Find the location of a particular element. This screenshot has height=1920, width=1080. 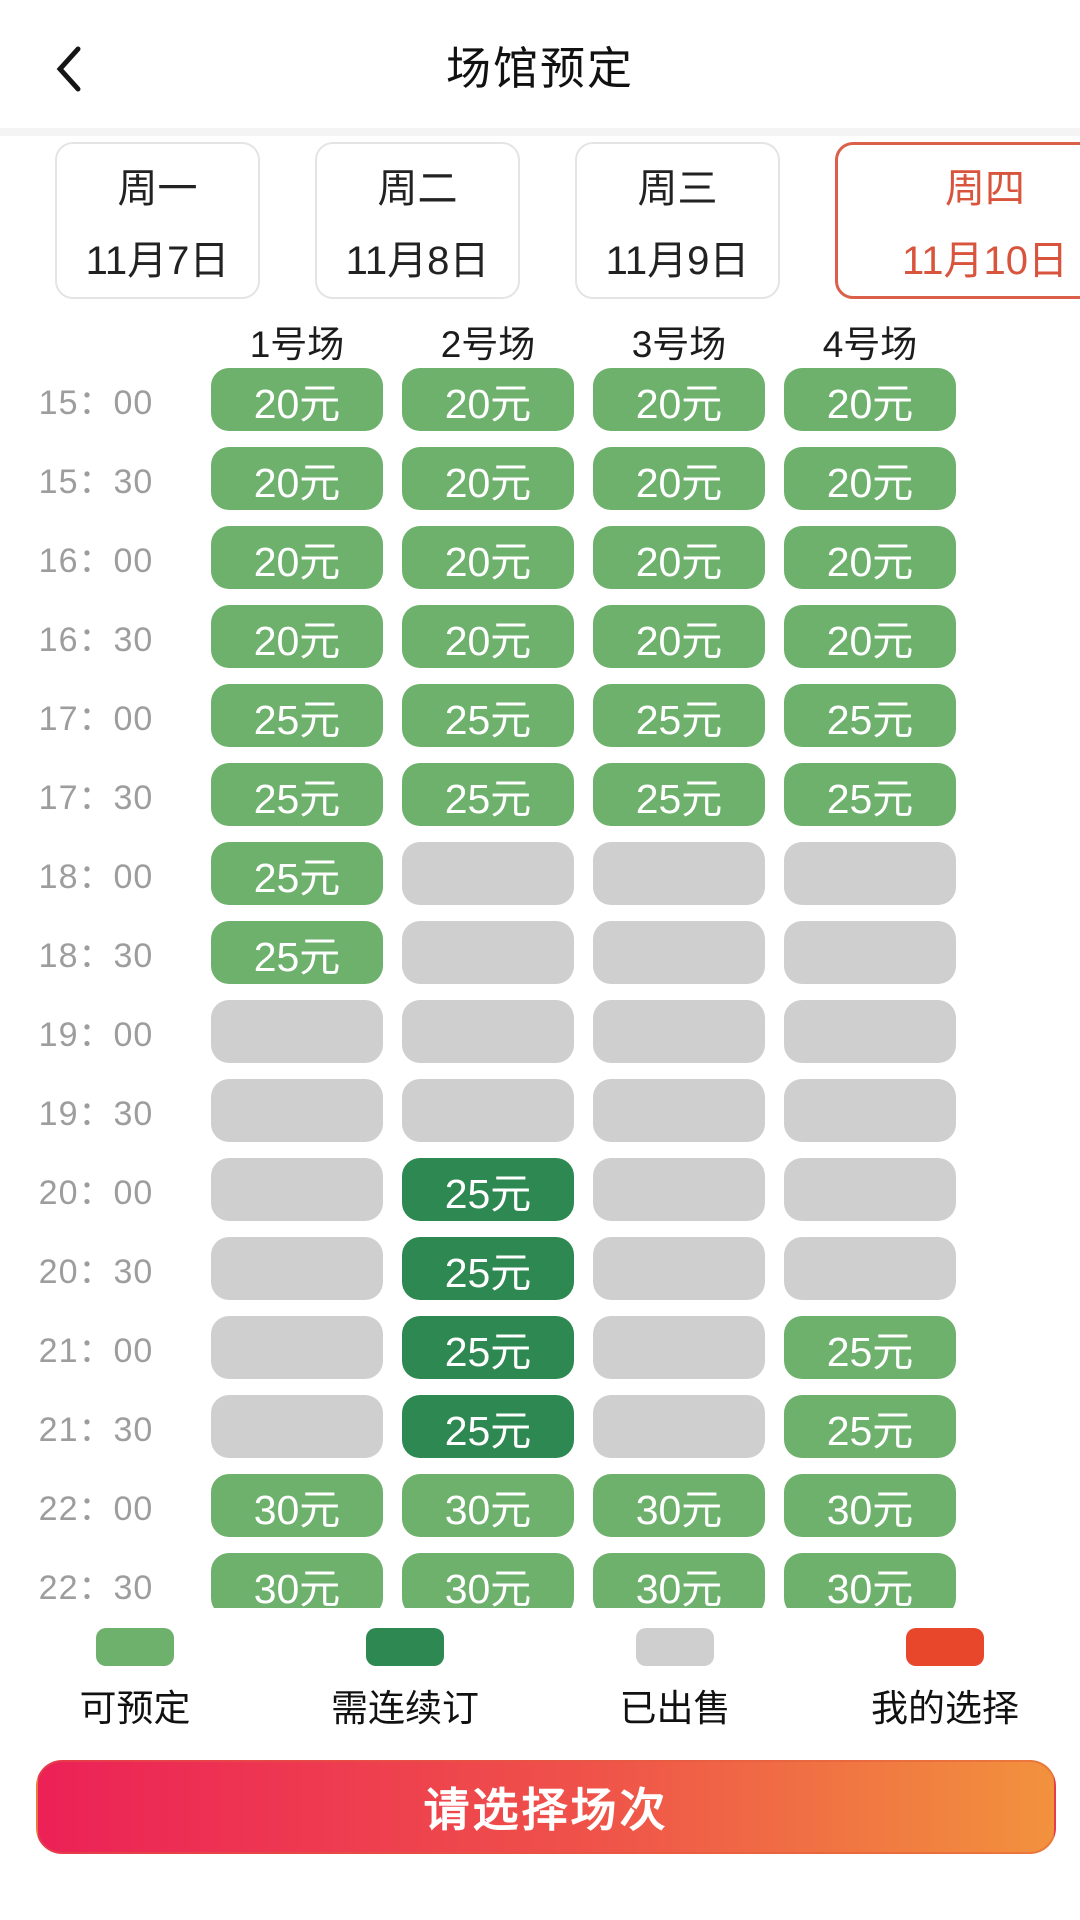

date-tab-weekday: 周三 is located at coordinates (677, 188).